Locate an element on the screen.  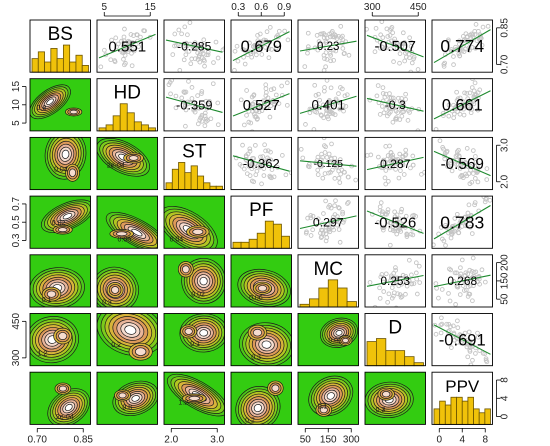
tick-label: 0.70 is located at coordinates (505, 64).